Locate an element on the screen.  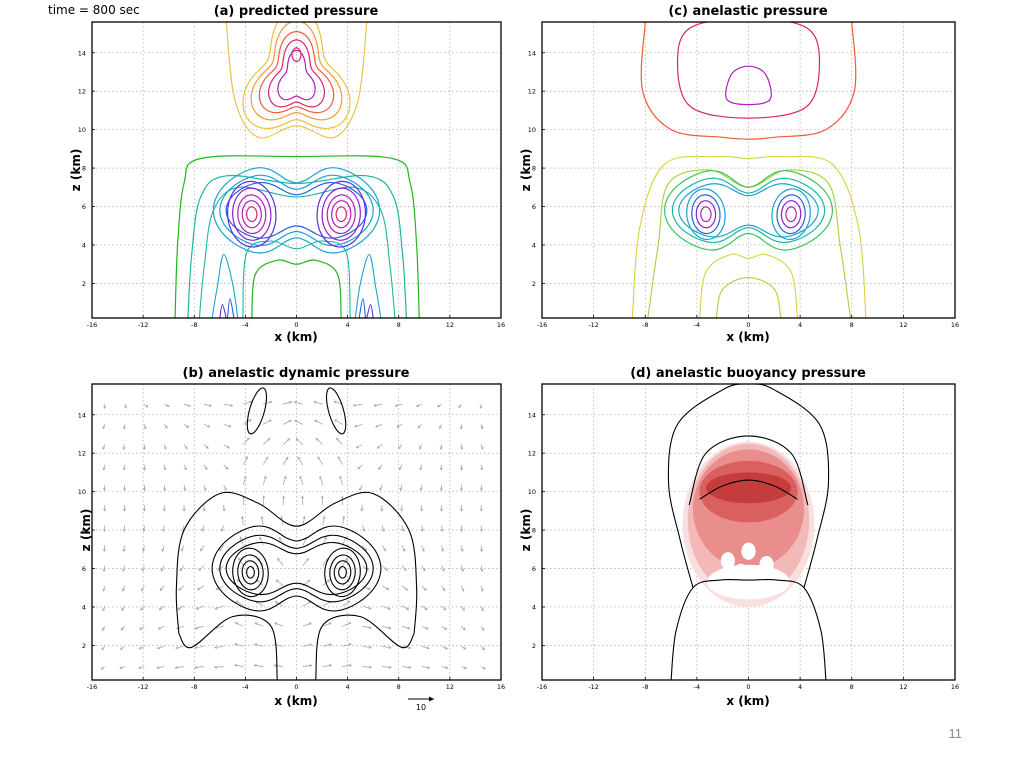
contour-outer is located at coordinates (297, 236).